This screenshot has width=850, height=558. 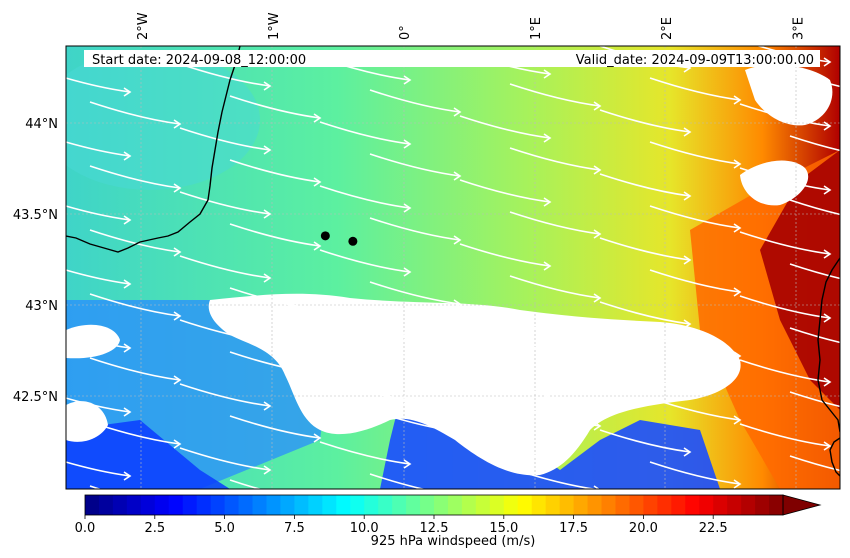 I want to click on start-date-text: Start date: 2024-09-08_12:00:00, so click(x=199, y=60).